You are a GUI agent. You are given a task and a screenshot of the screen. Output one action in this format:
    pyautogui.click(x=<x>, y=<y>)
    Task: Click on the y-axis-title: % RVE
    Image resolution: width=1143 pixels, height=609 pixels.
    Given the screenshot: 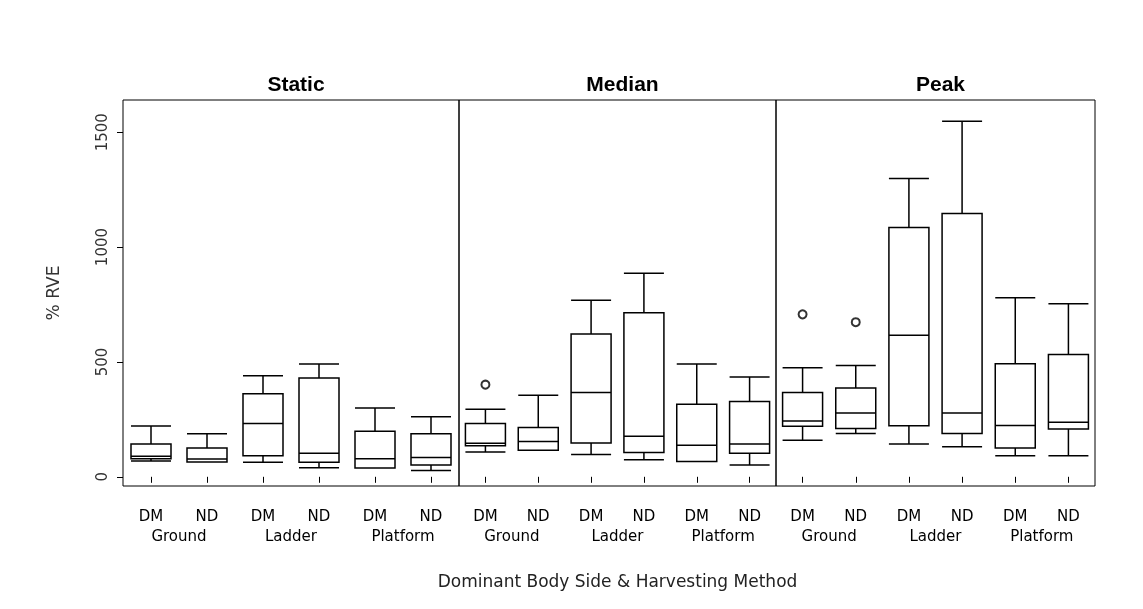 What is the action you would take?
    pyautogui.click(x=52, y=293)
    